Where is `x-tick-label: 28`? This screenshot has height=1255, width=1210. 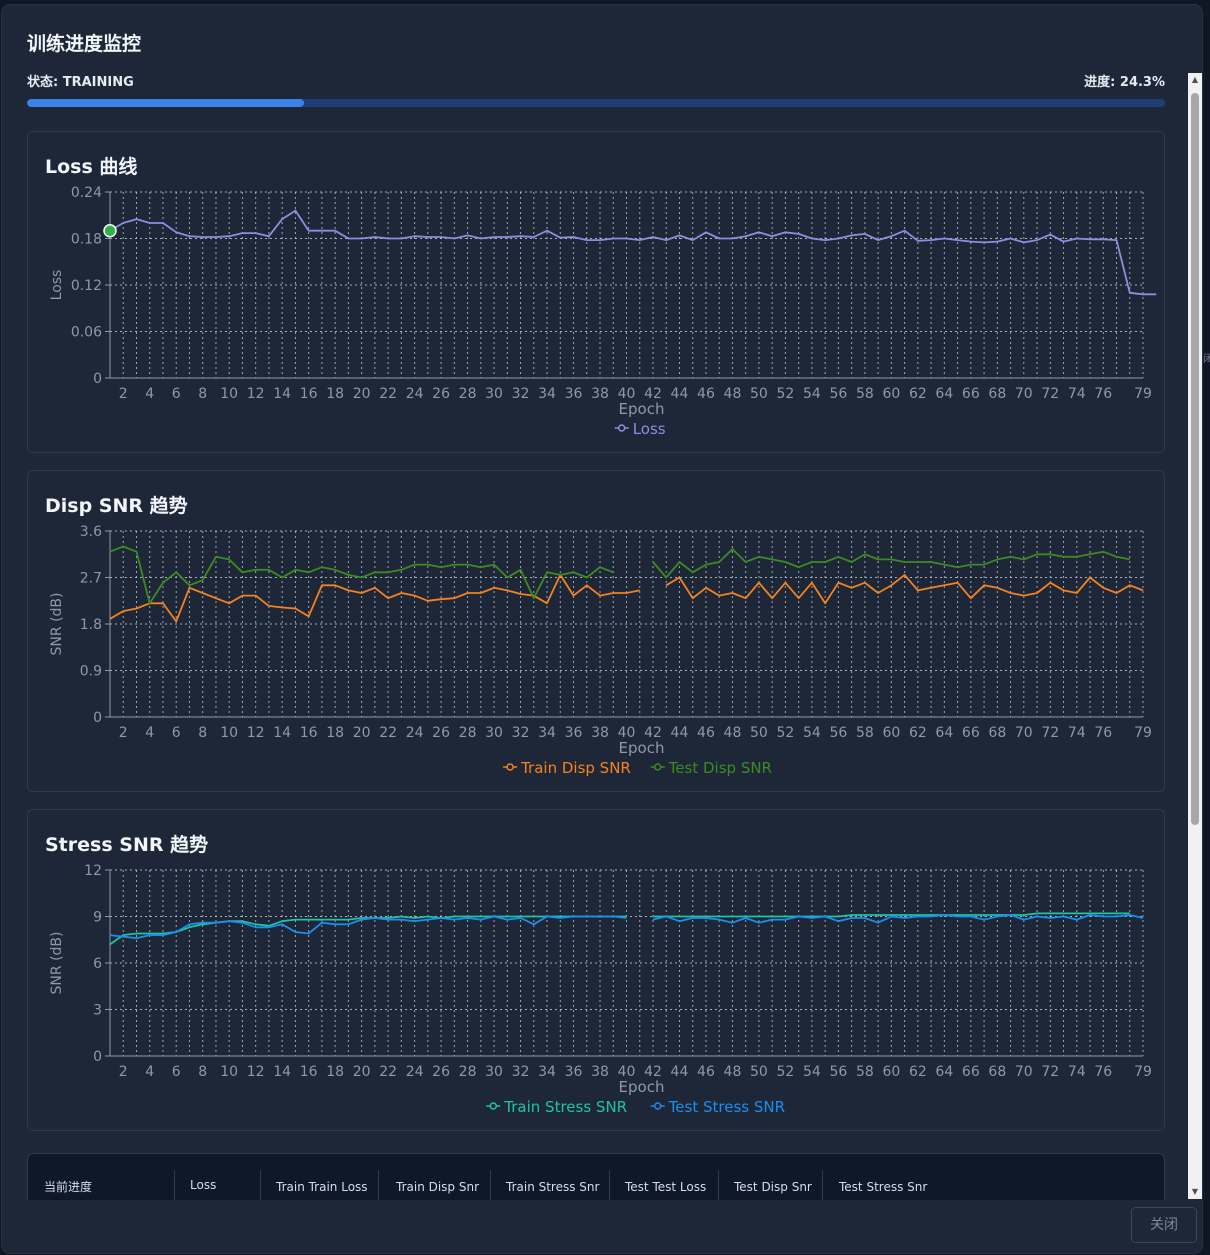 x-tick-label: 28 is located at coordinates (468, 394).